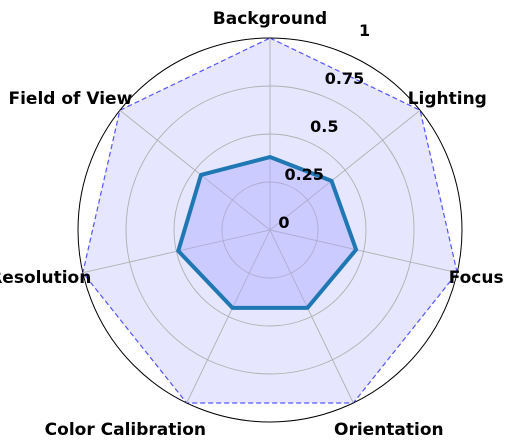 Image resolution: width=515 pixels, height=440 pixels. I want to click on series-polygon, so click(267, 232).